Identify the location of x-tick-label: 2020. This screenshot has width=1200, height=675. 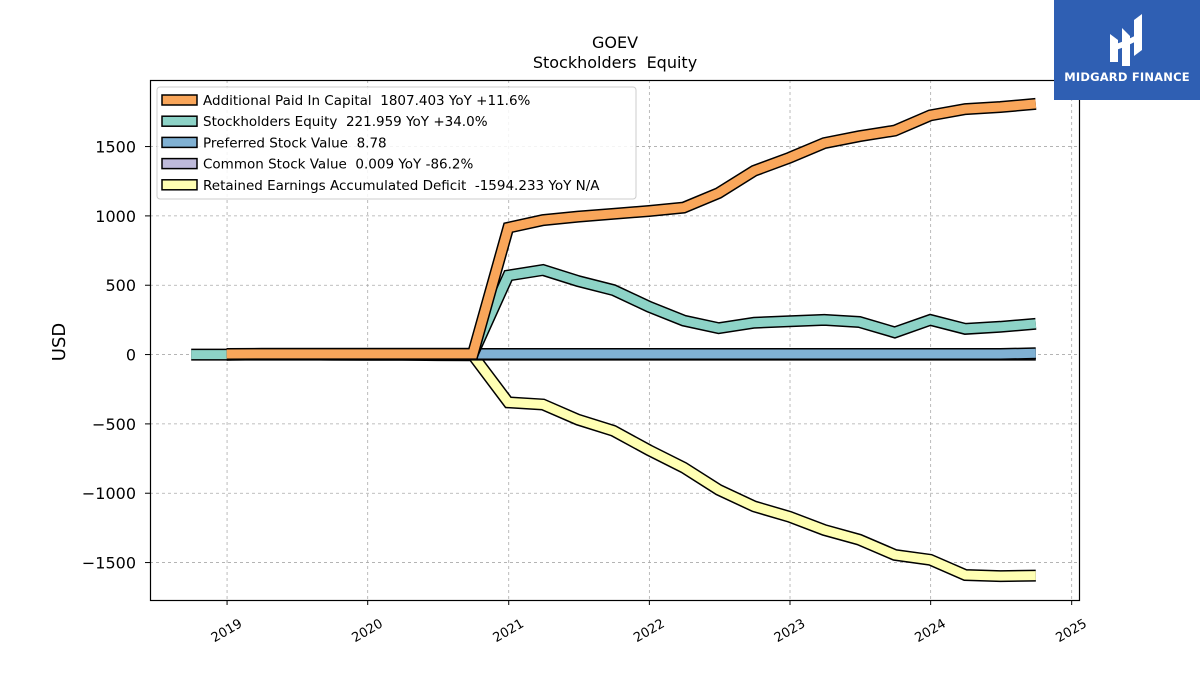
(368, 631).